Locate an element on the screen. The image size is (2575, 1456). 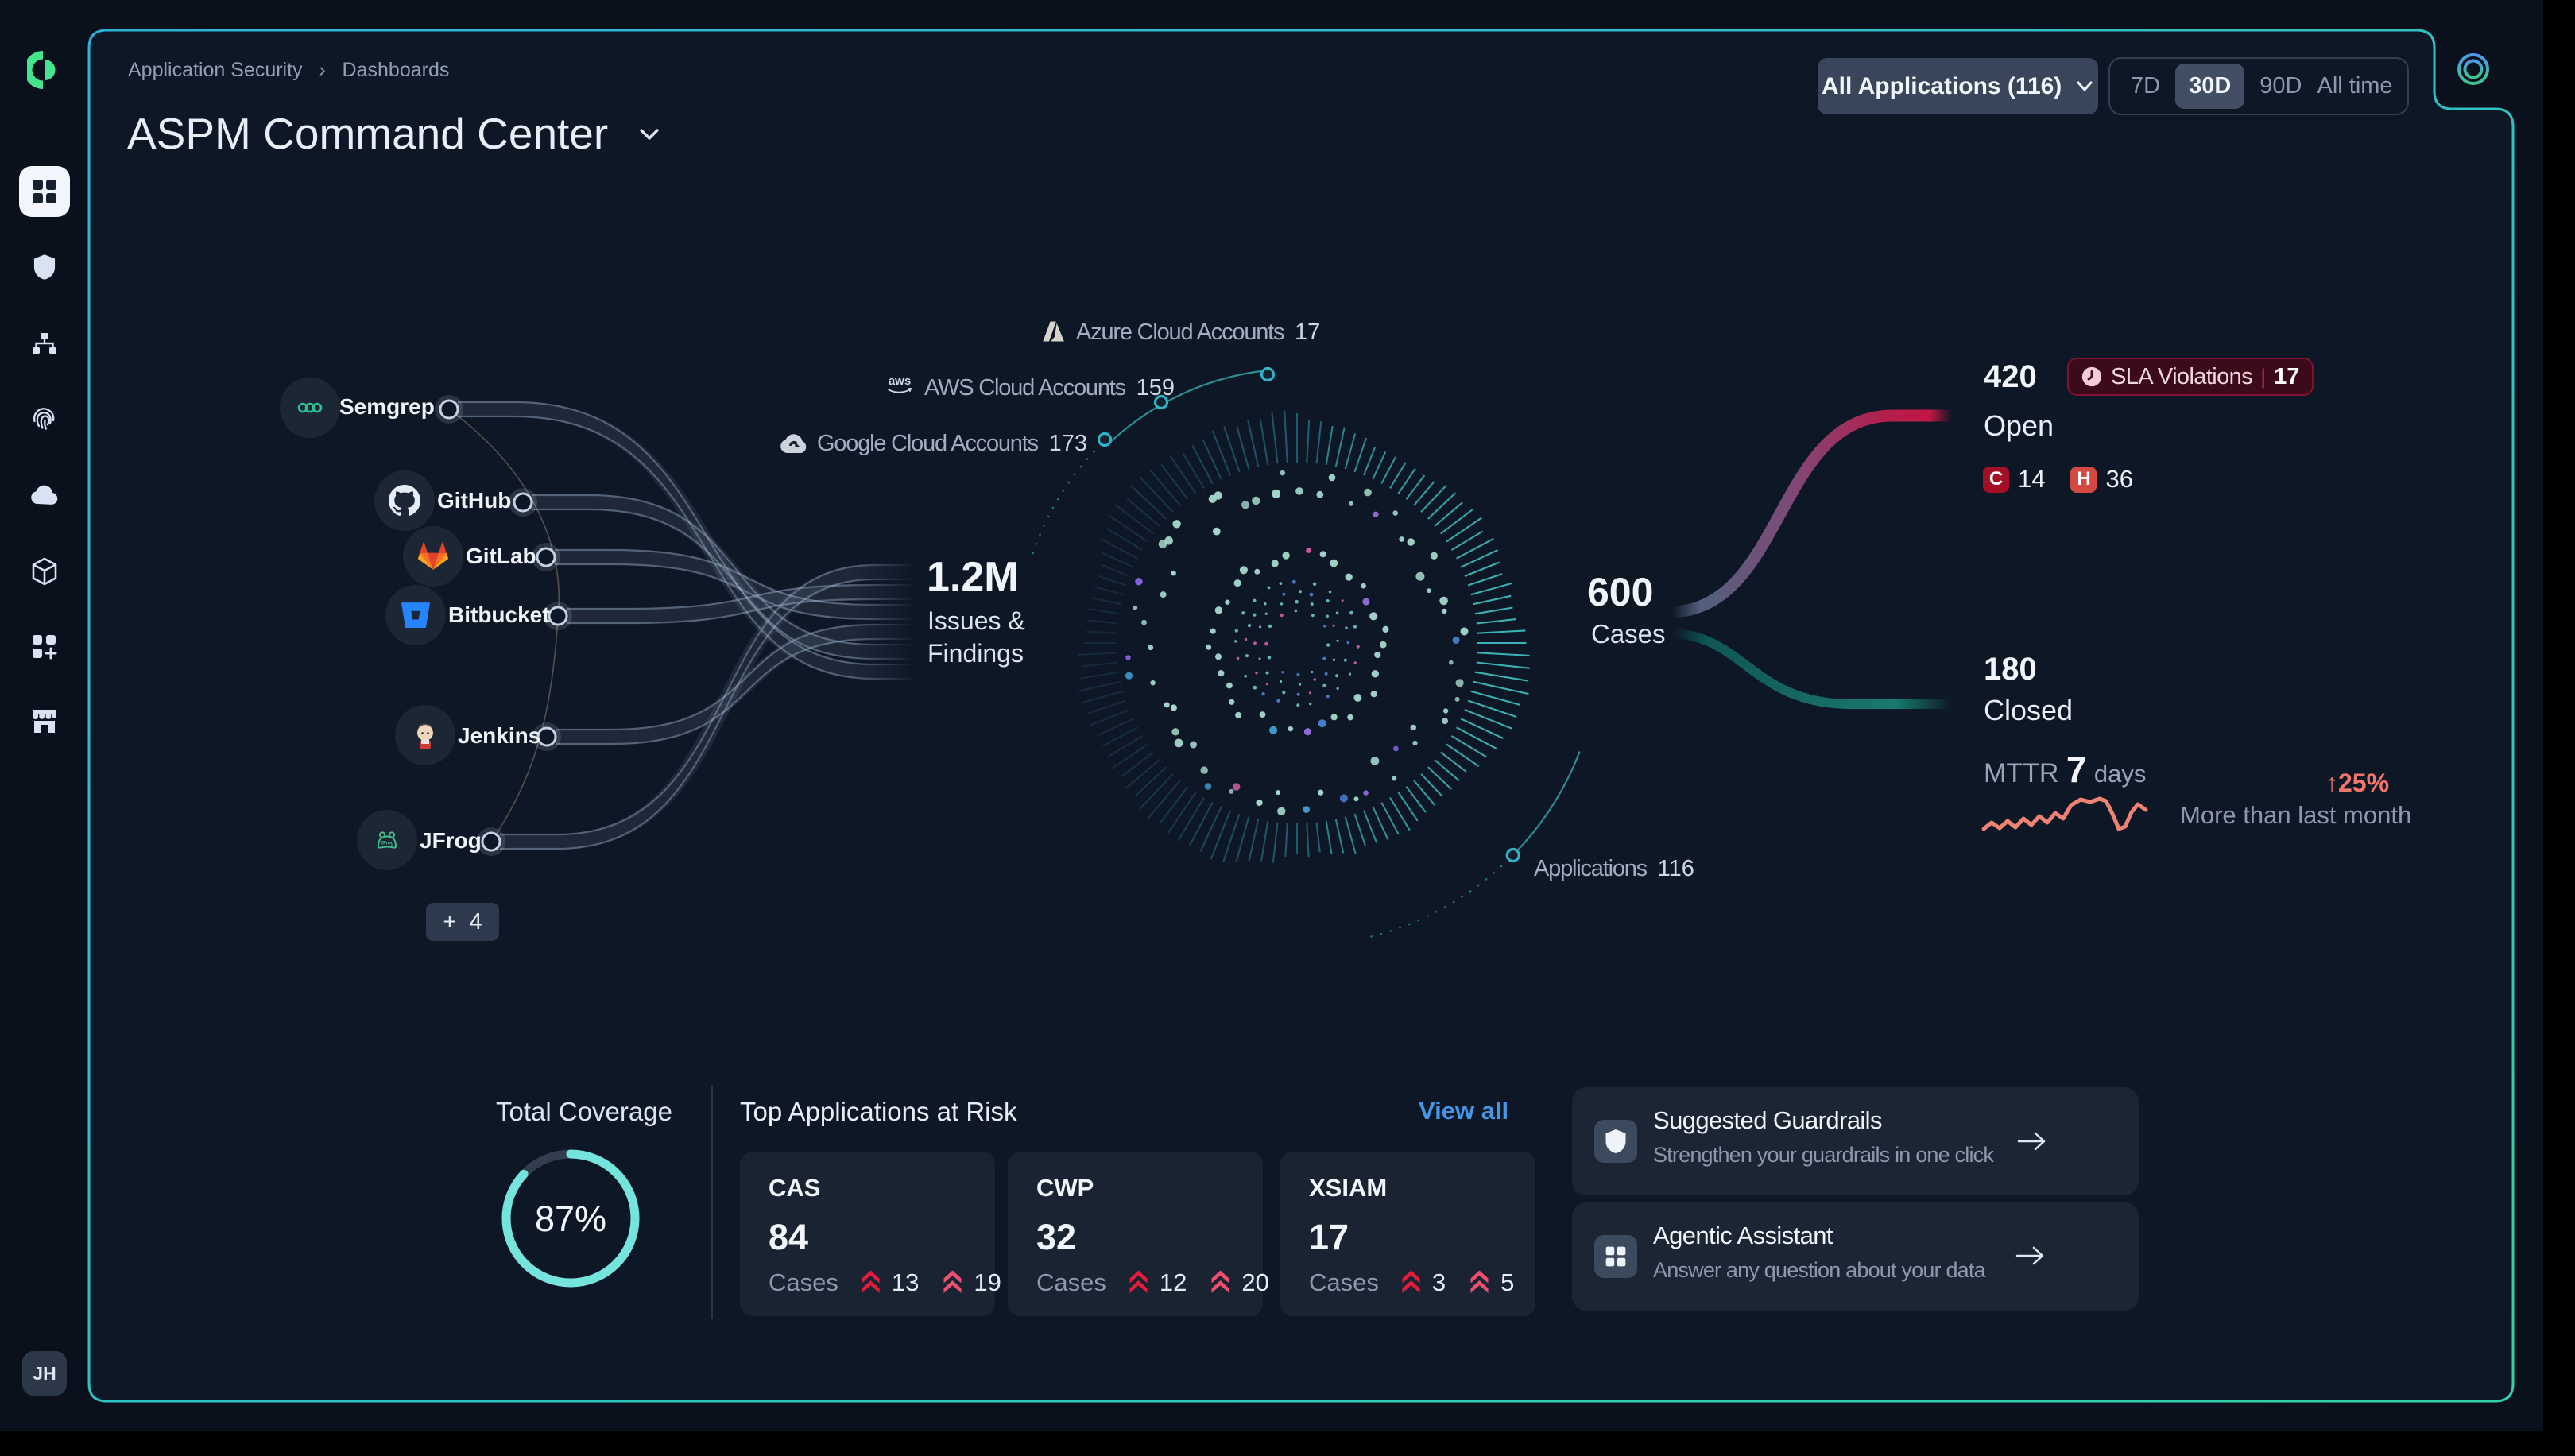
svg-text: JFrog is located at coordinates (387, 844).